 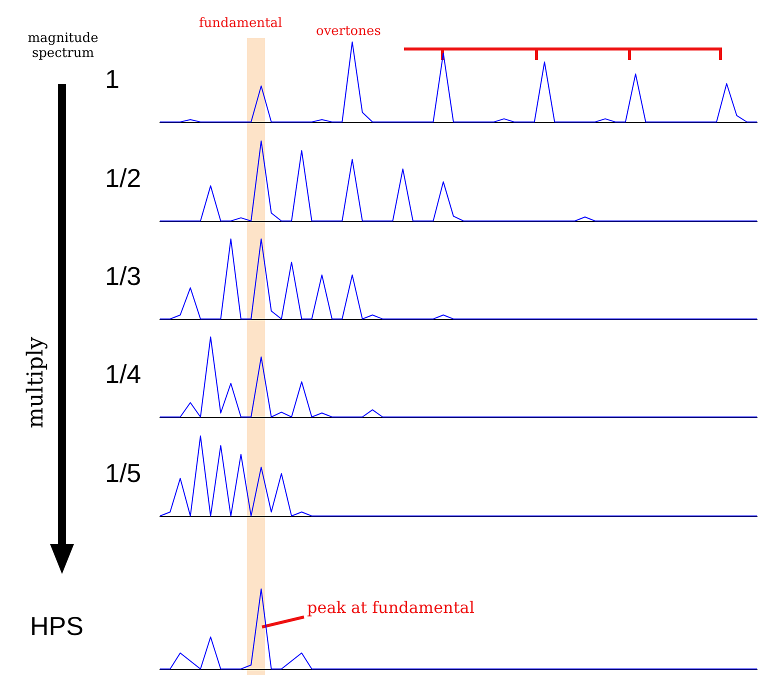 I want to click on text: fundamental, so click(x=240, y=23).